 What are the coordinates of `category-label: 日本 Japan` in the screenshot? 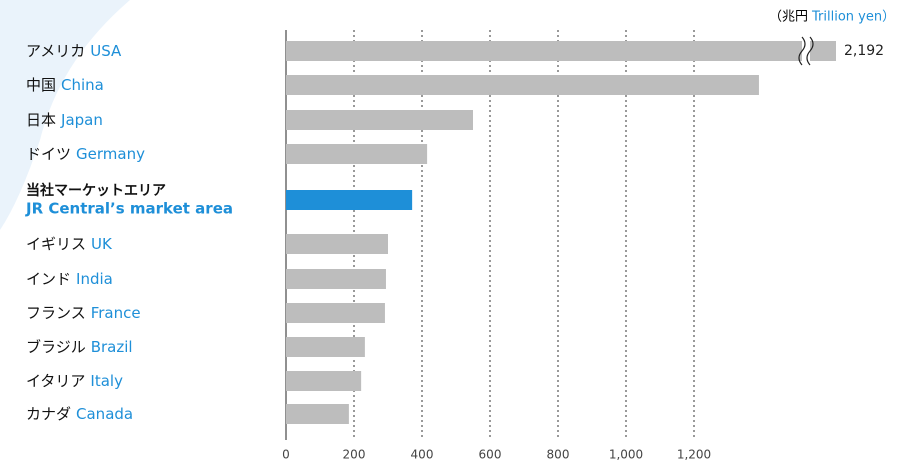 It's located at (64, 120).